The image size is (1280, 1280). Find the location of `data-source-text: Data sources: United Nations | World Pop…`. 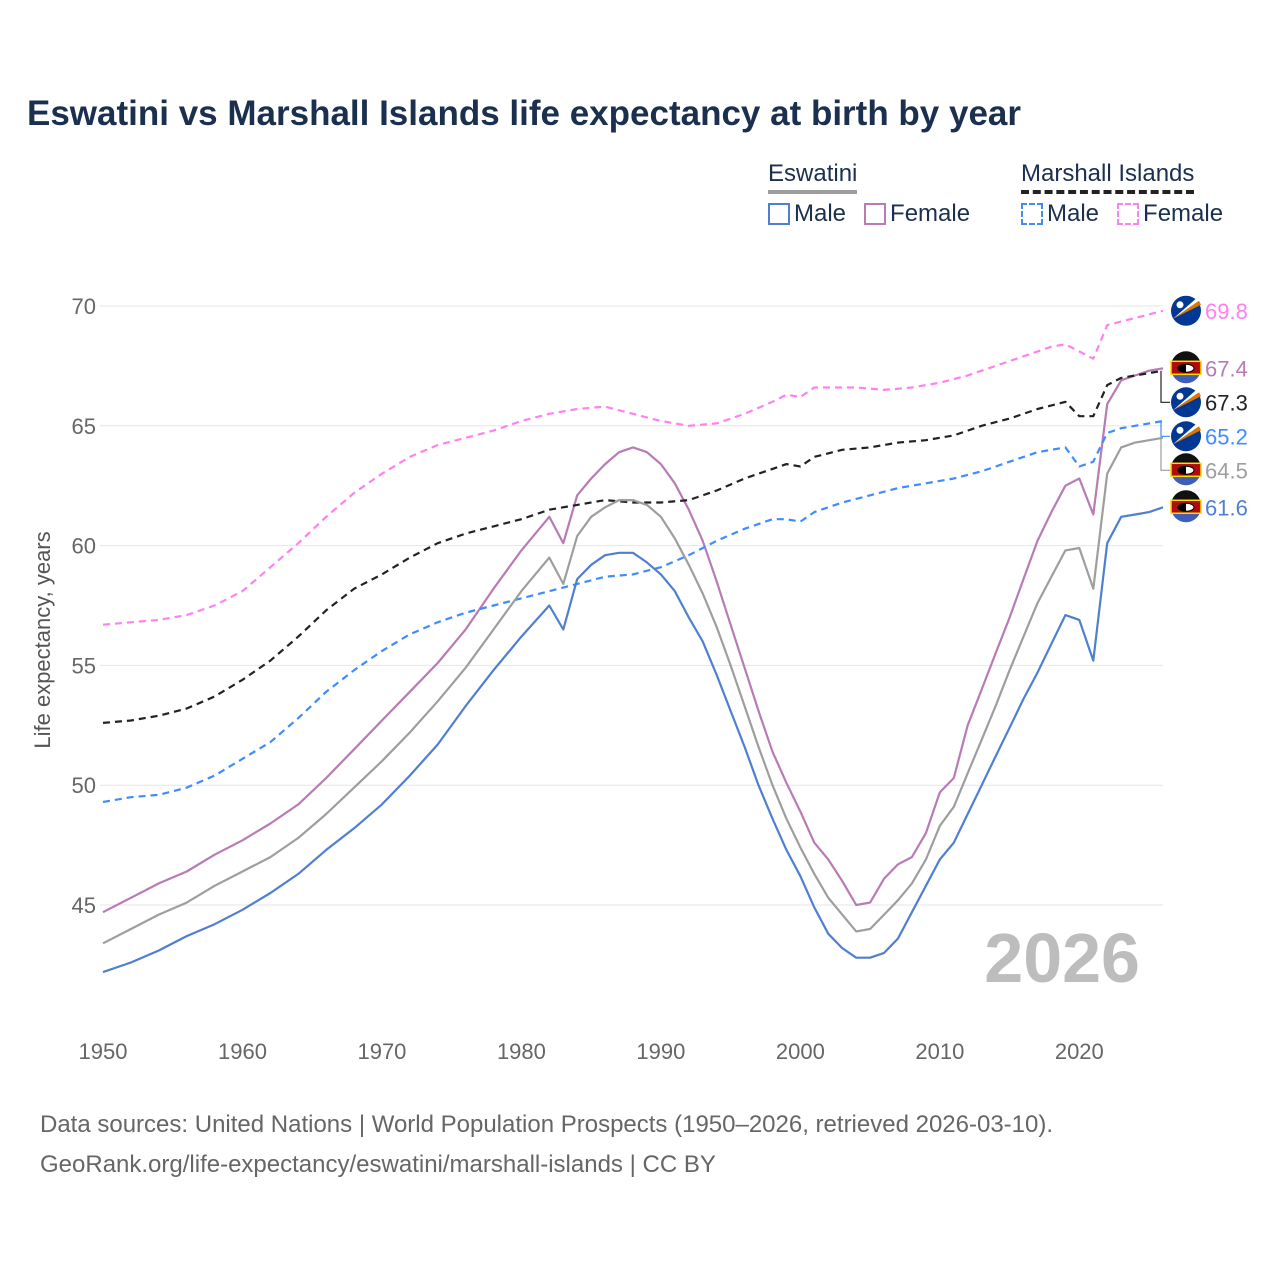

data-source-text: Data sources: United Nations | World Pop… is located at coordinates (547, 1124).